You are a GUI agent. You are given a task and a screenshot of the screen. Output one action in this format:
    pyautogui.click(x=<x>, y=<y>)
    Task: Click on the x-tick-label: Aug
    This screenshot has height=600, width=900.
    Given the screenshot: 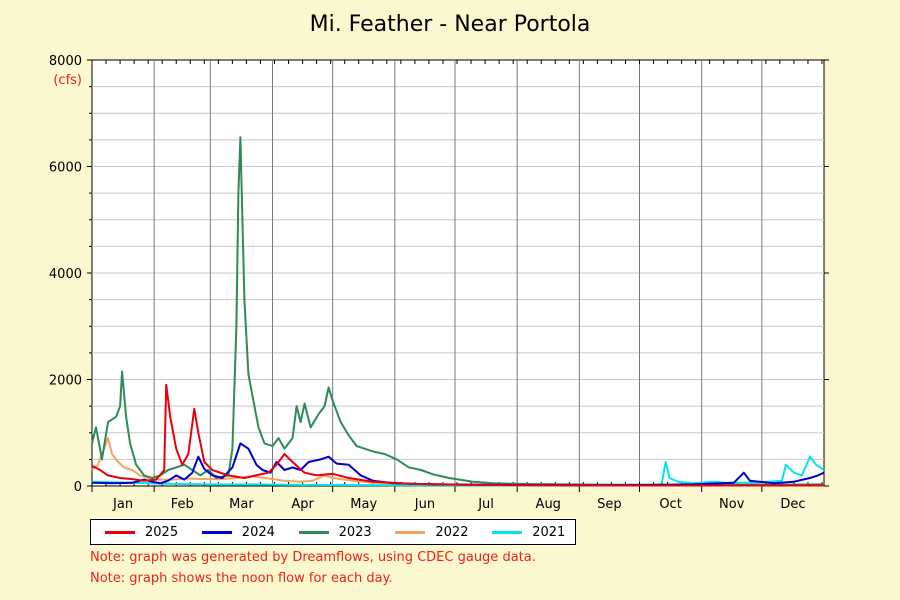 What is the action you would take?
    pyautogui.click(x=548, y=504)
    